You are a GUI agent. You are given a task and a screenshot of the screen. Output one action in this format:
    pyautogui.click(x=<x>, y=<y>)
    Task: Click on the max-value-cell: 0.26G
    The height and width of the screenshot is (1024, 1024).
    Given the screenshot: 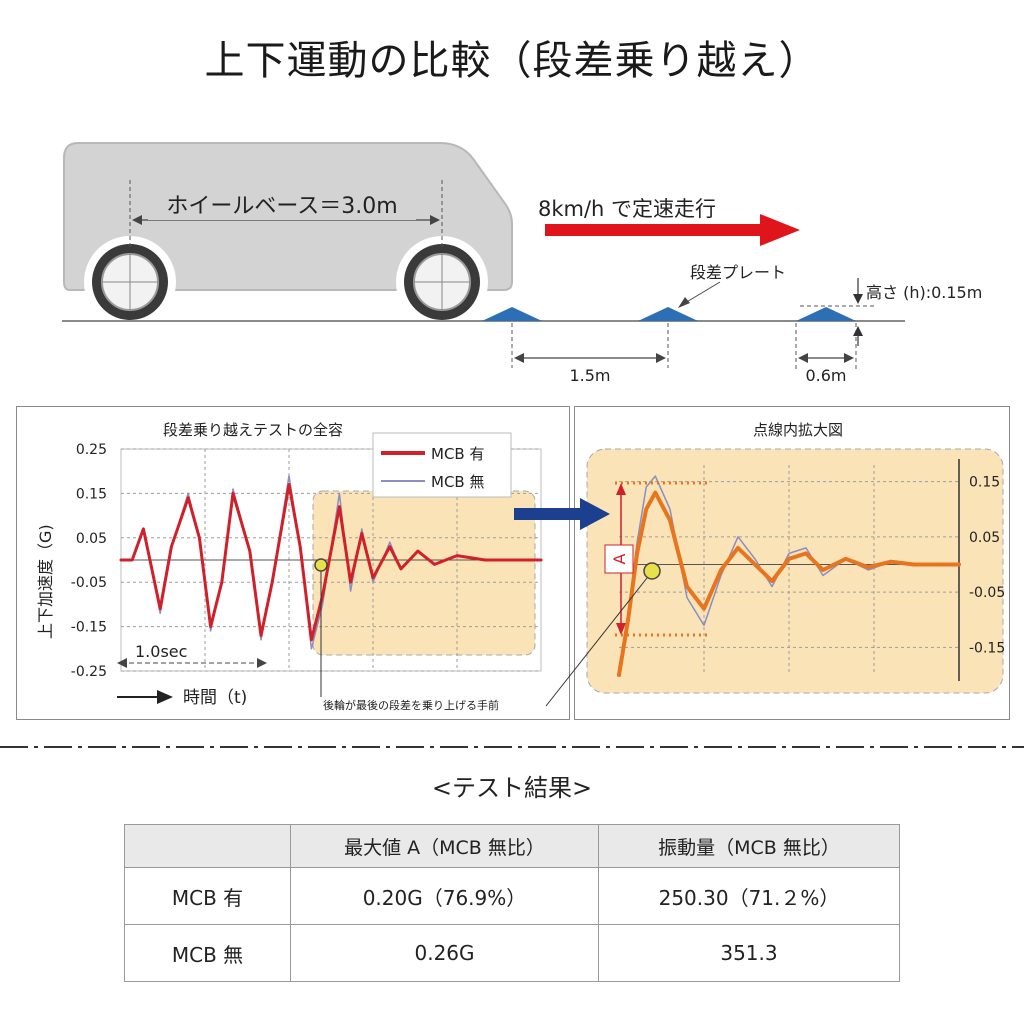 What is the action you would take?
    pyautogui.click(x=444, y=953)
    